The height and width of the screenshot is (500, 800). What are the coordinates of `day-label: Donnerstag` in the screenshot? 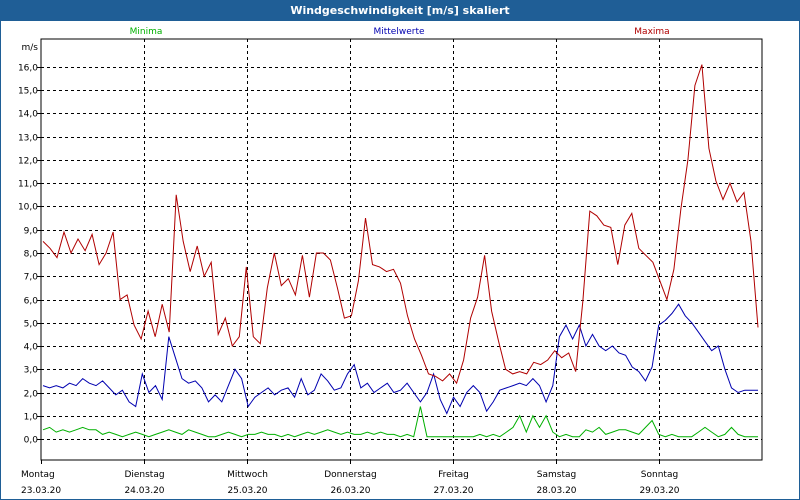 It's located at (350, 475).